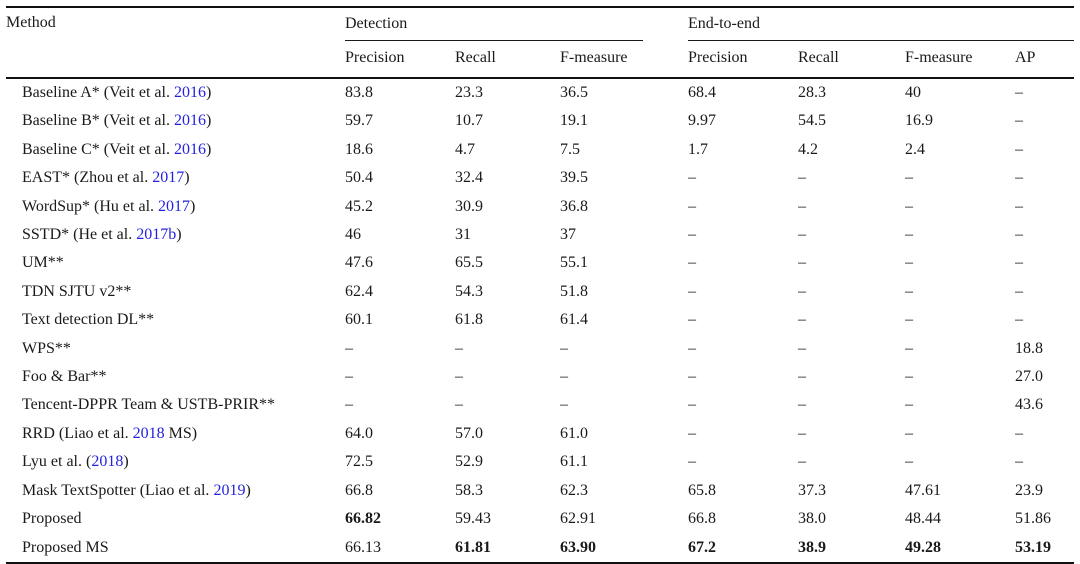 This screenshot has width=1080, height=564. I want to click on value-cell: 38.9, so click(851, 548).